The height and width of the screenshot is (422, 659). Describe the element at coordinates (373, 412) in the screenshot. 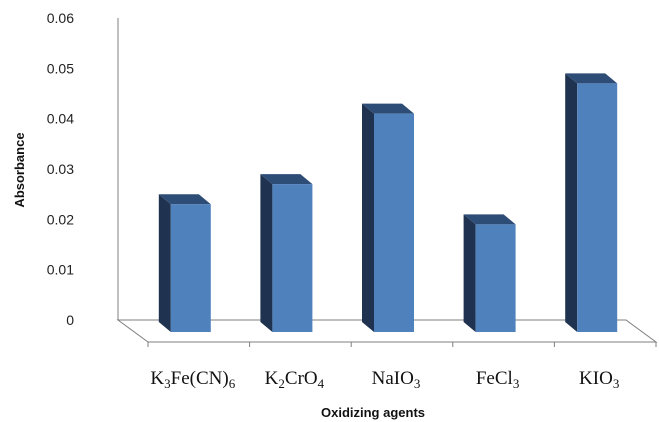

I see `x-axis-title: Oxidizing agents` at that location.